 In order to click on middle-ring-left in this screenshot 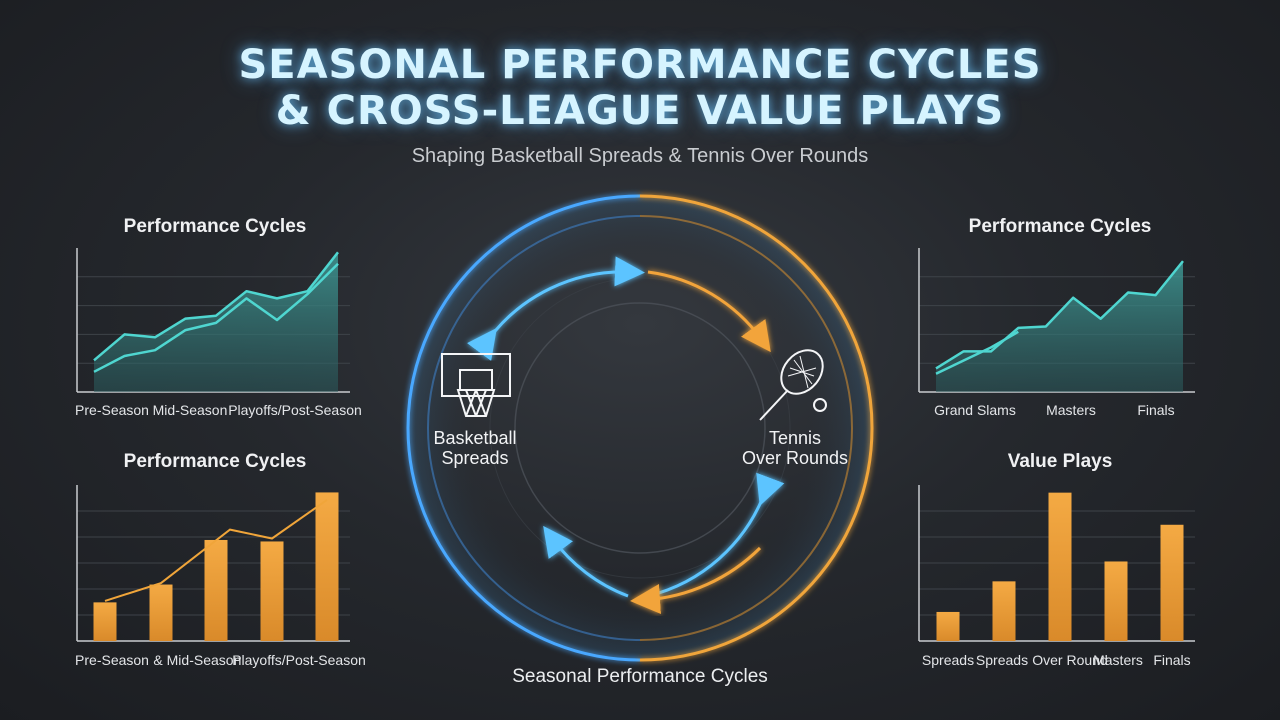, I will do `click(534, 428)`.